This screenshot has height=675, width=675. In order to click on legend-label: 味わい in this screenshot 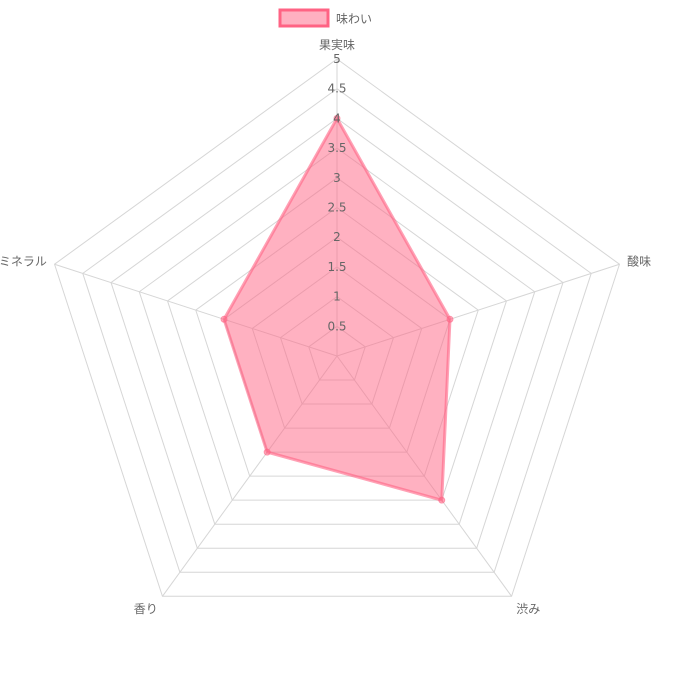, I will do `click(354, 19)`.